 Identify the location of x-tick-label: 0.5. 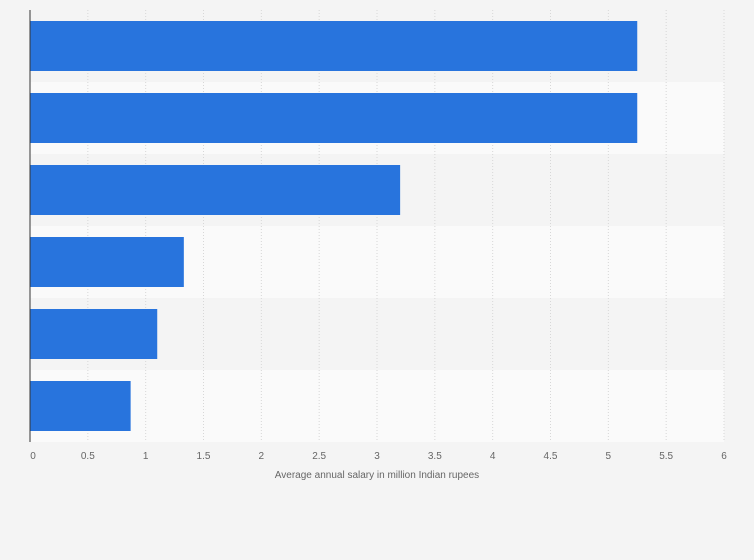
(88, 456).